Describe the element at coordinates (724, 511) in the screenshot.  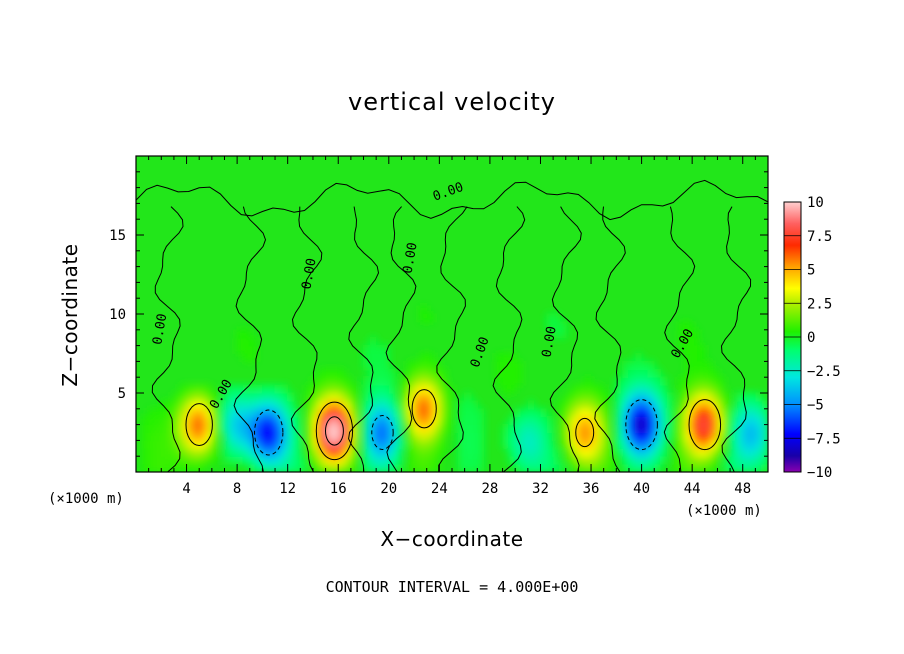
I see `x-unit-right: (×1000 m)` at that location.